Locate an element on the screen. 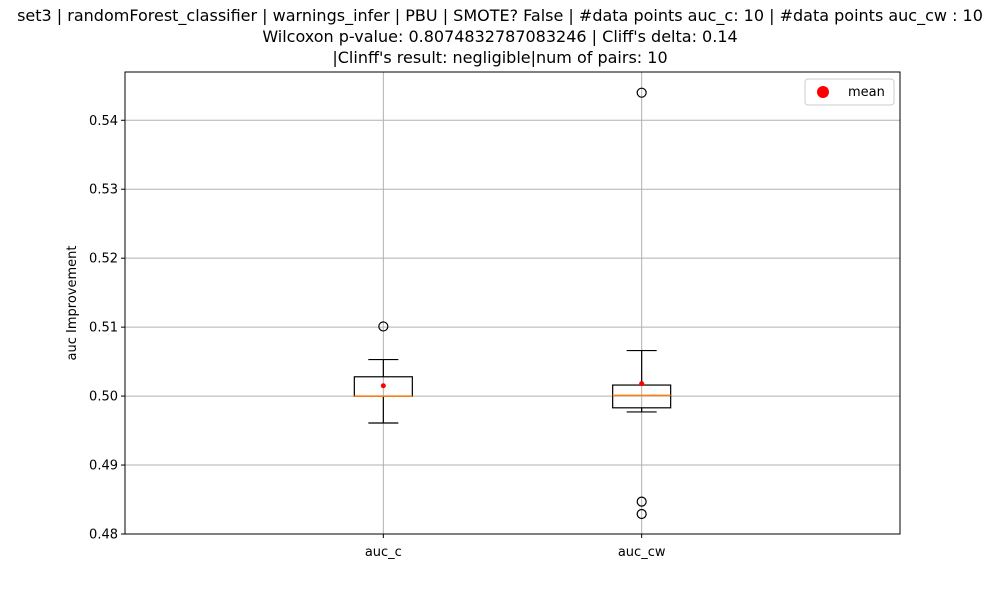 This screenshot has height=600, width=1000. y-tick-label: 0.49 is located at coordinates (103, 466).